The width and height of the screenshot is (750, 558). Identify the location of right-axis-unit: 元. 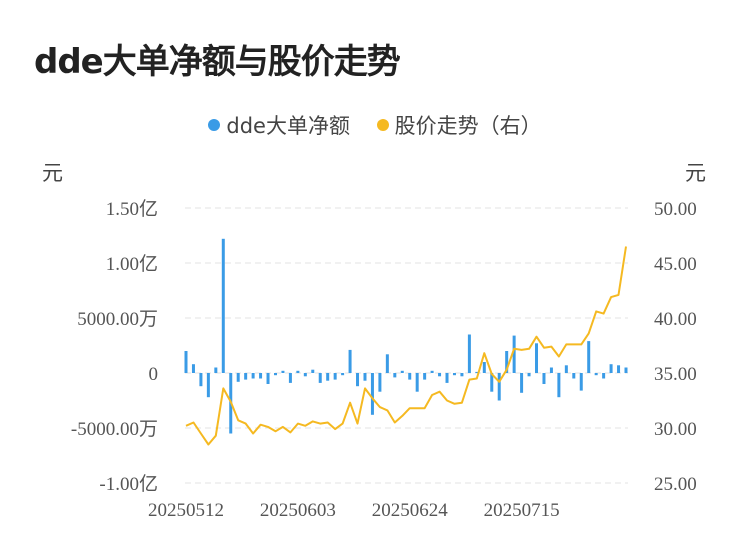
(695, 173).